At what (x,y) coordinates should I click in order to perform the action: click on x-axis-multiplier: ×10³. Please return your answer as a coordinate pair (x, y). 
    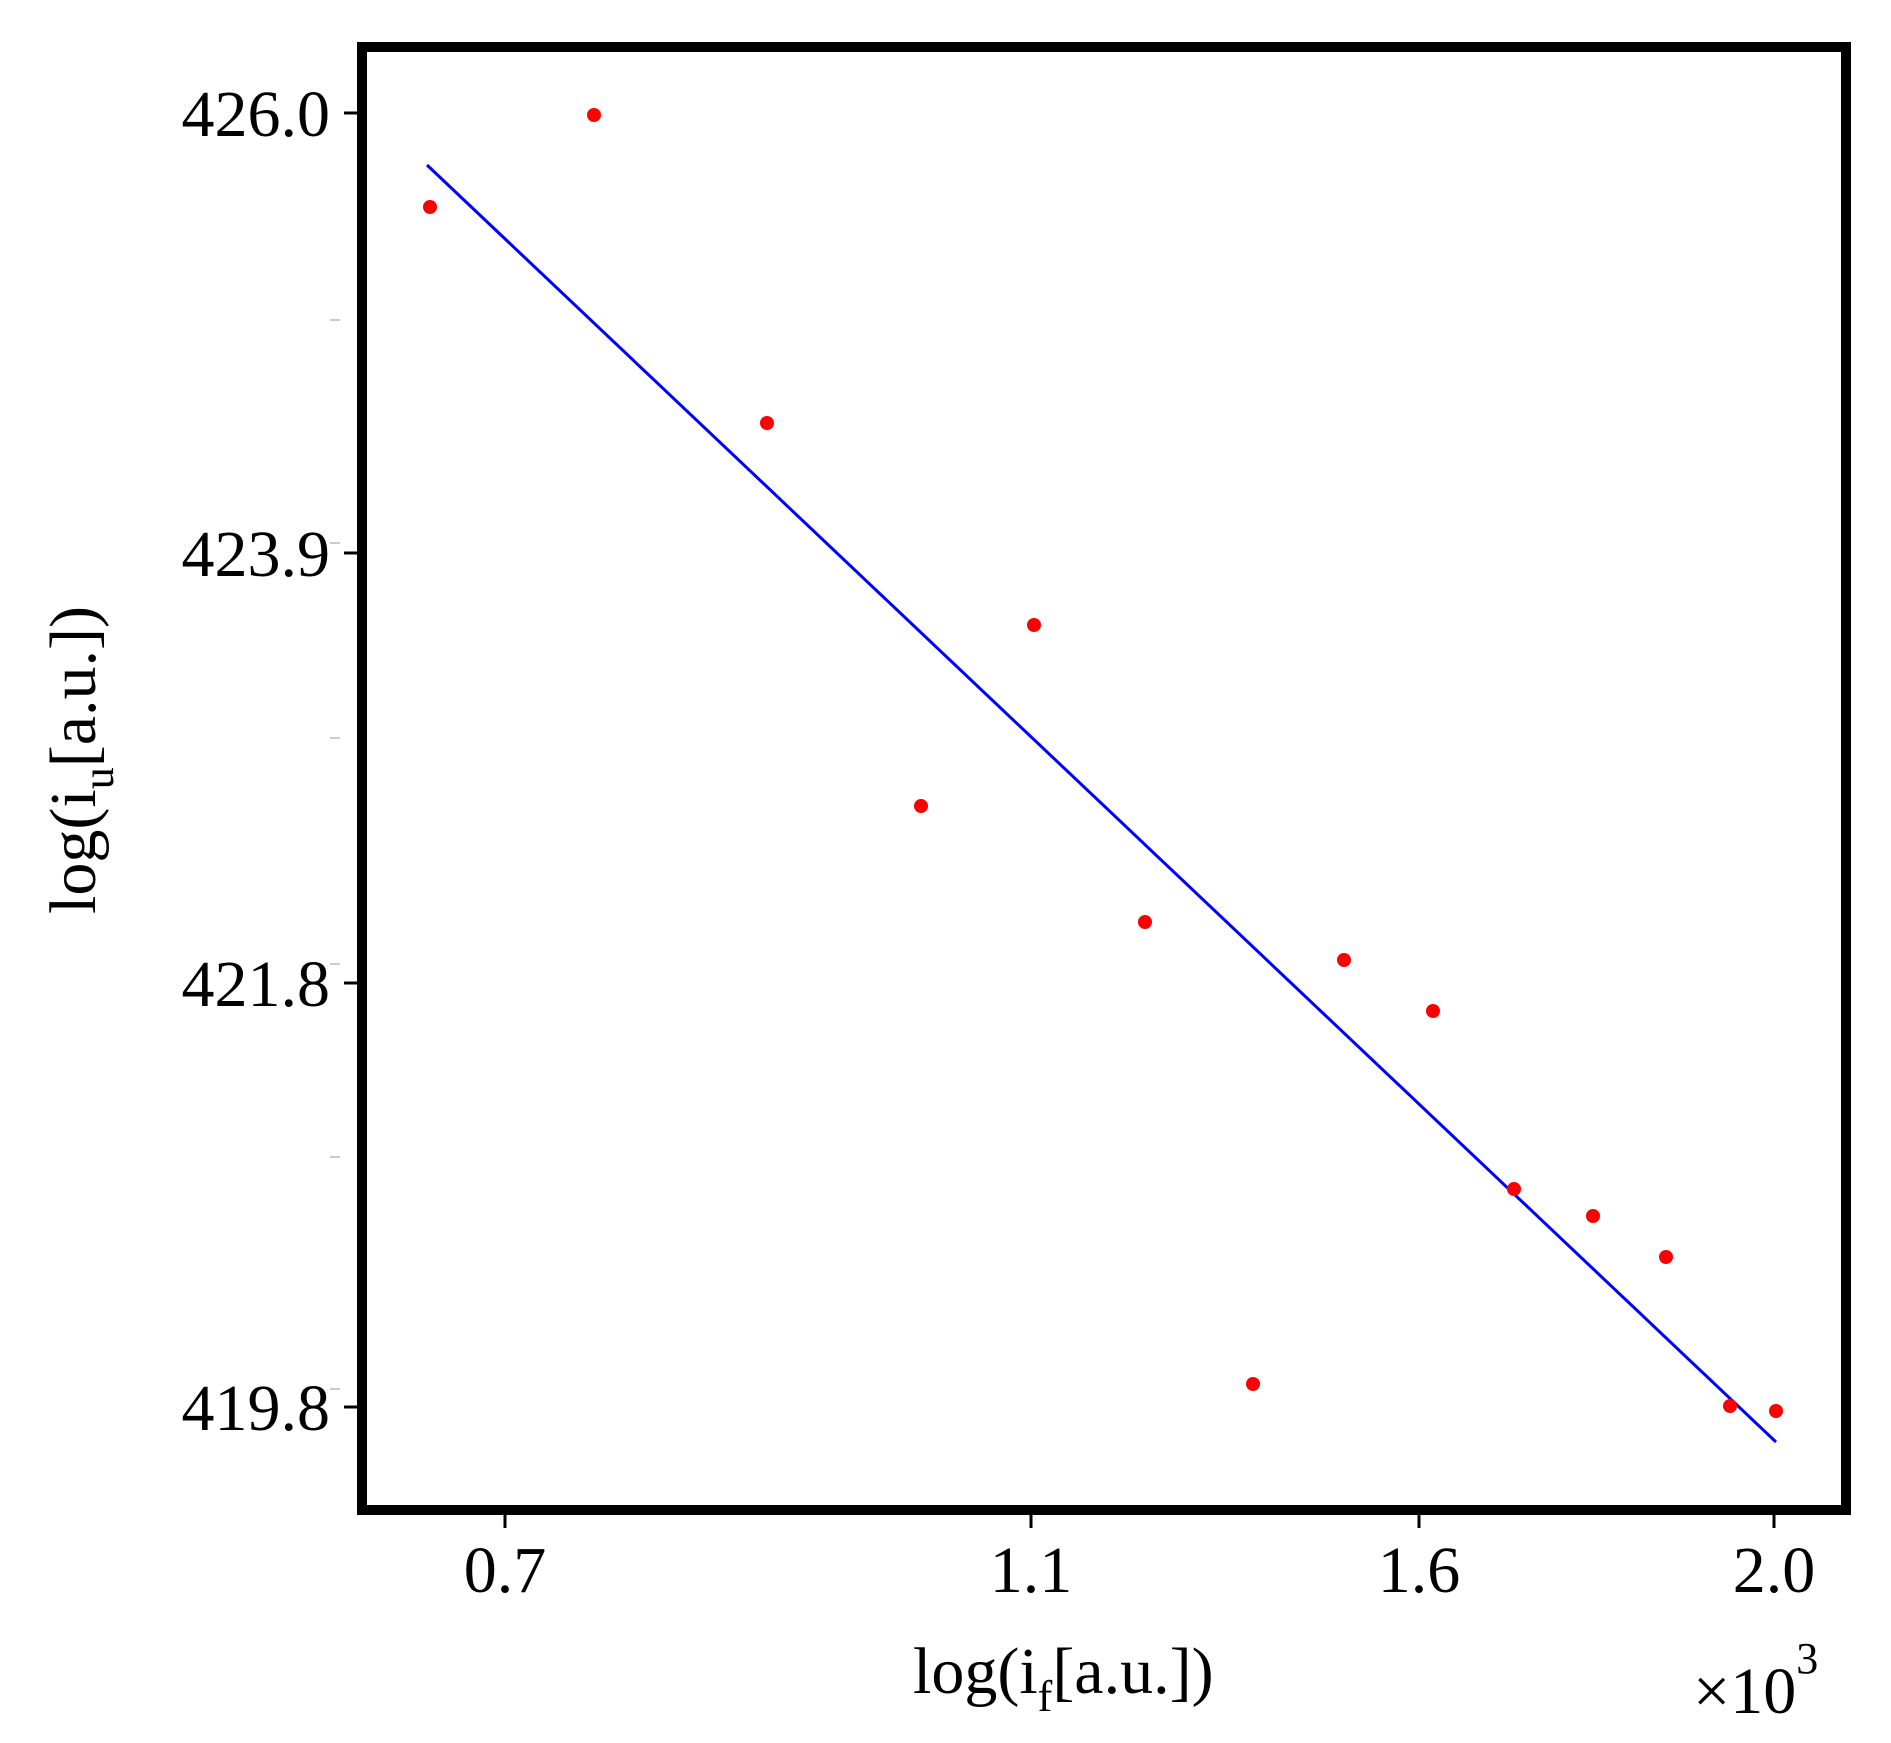
    Looking at the image, I should click on (1755, 1681).